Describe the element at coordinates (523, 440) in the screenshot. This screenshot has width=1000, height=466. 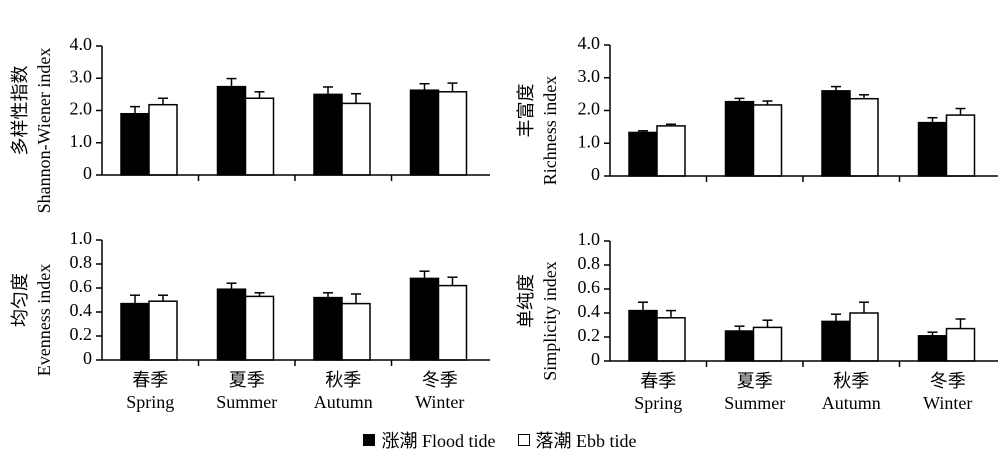
I see `legend-swatch-ebb` at that location.